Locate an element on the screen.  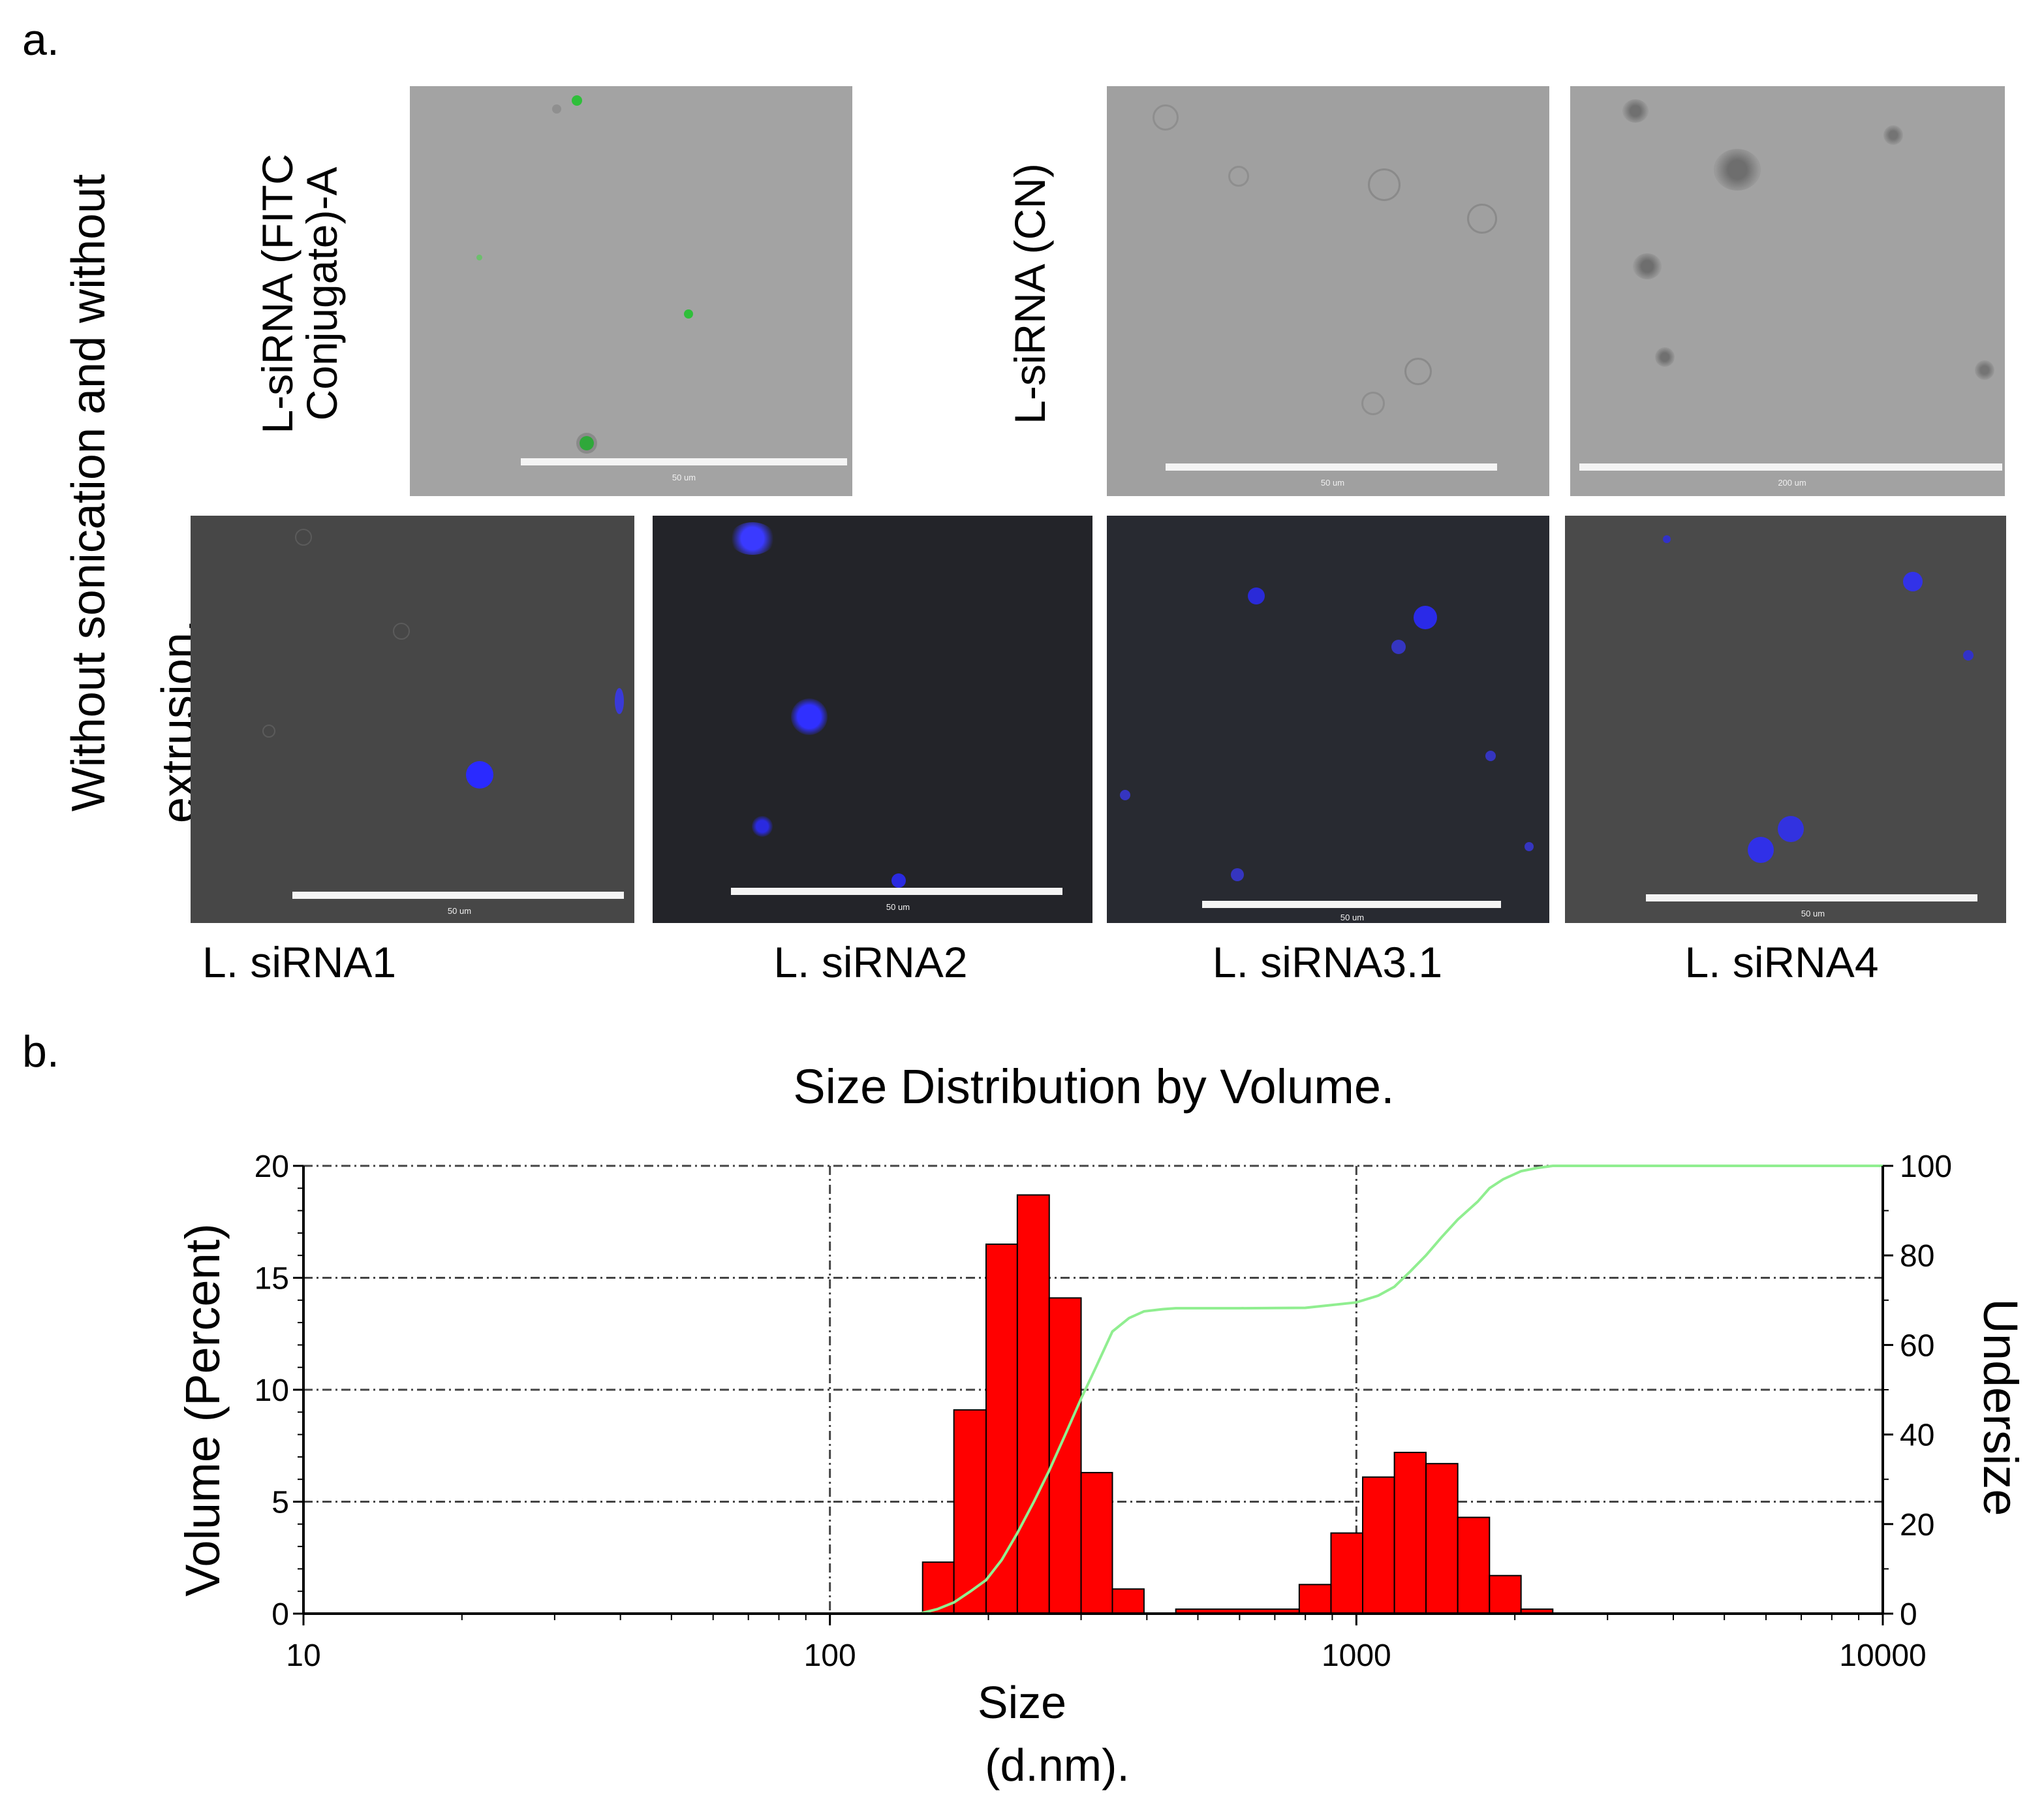
x-axis-label: Size is located at coordinates (1022, 1702).